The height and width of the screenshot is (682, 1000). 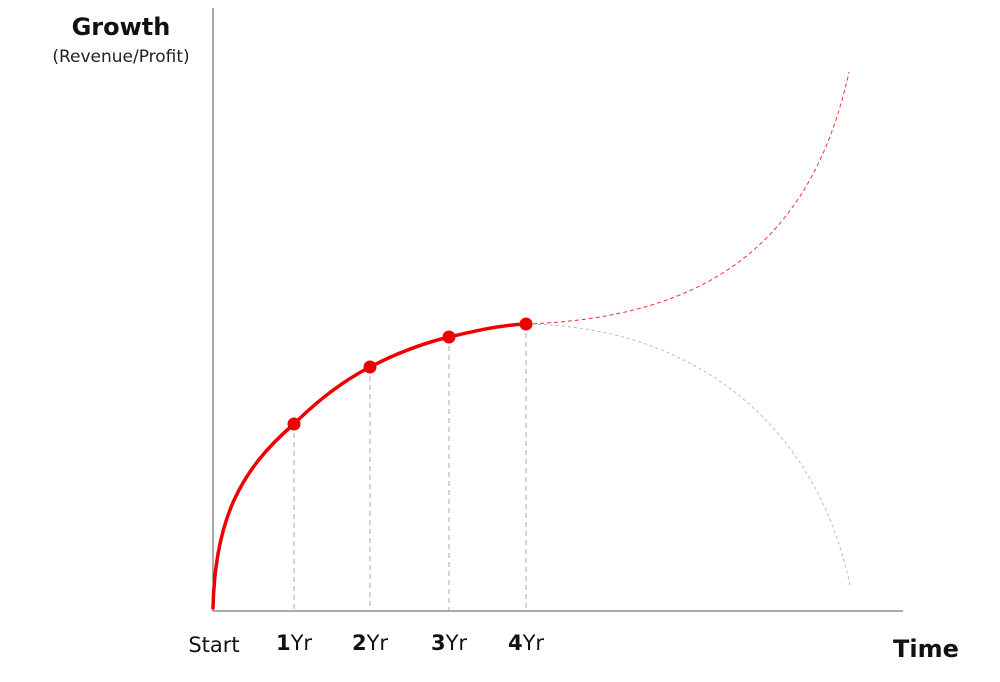 What do you see at coordinates (369, 466) in the screenshot?
I see `growth-curve` at bounding box center [369, 466].